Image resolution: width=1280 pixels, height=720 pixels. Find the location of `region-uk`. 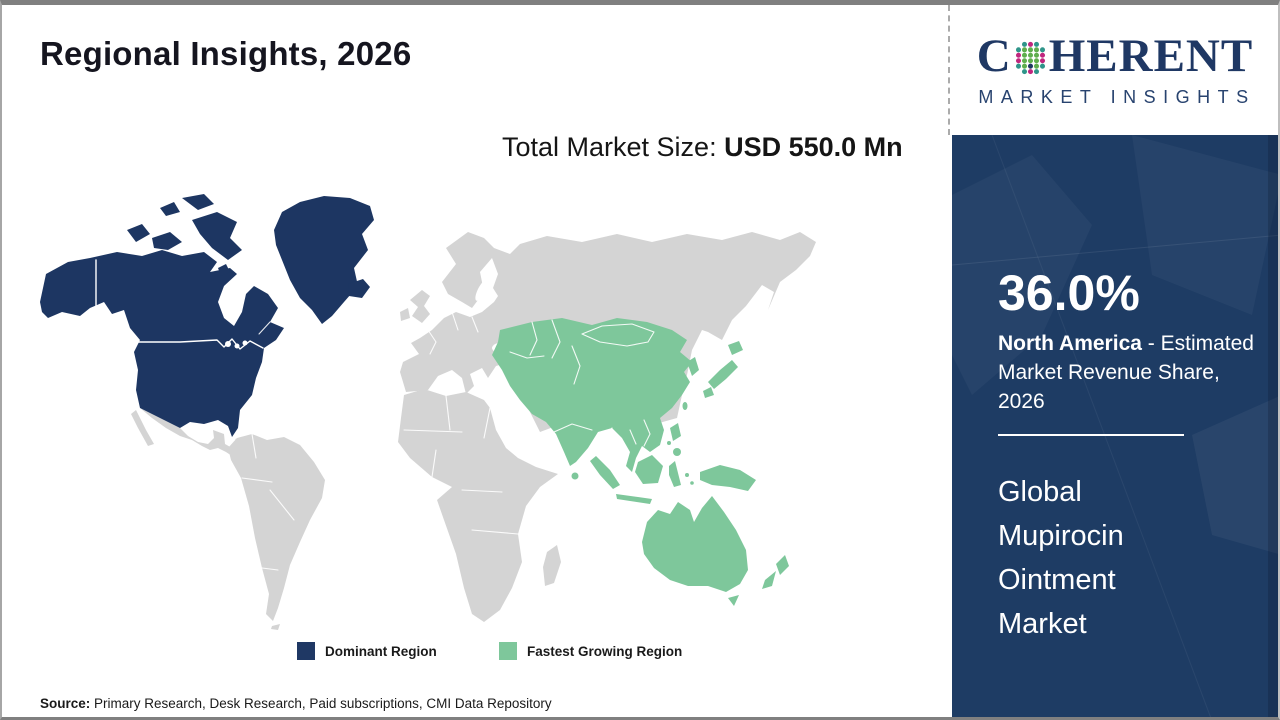

region-uk is located at coordinates (420, 306).